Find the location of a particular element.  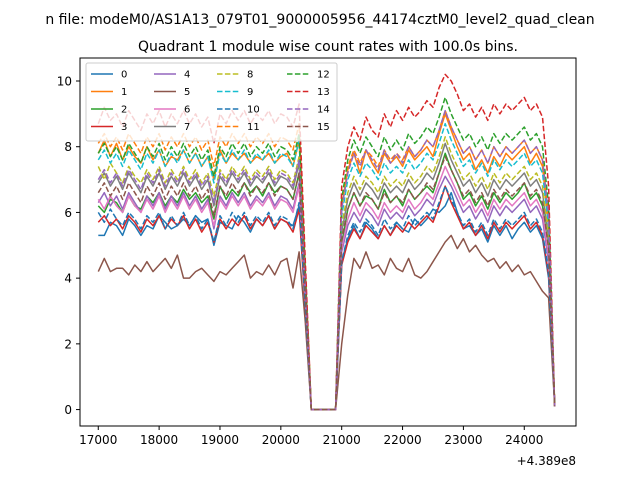

legend-label-6: 6 is located at coordinates (187, 110).